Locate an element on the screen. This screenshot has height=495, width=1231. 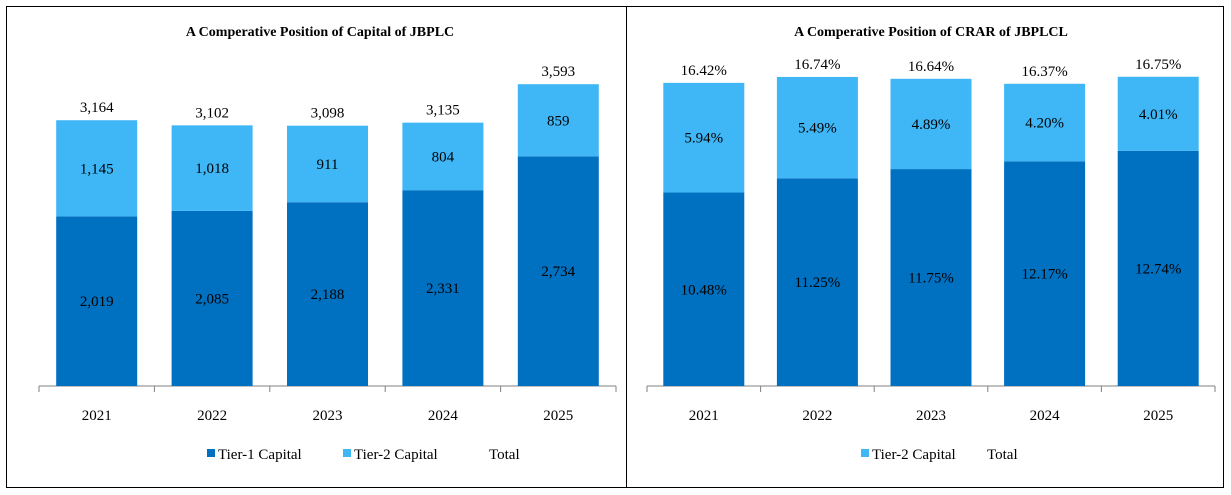
data-label: 804 is located at coordinates (443, 157).